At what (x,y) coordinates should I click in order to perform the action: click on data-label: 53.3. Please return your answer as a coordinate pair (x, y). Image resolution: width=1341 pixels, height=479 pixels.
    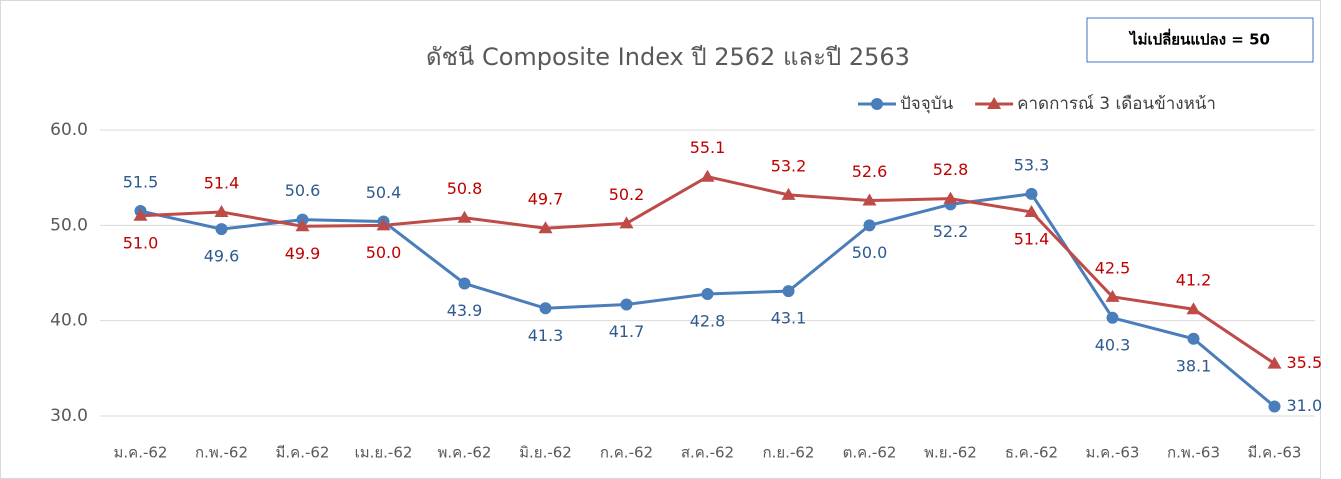
    Looking at the image, I should click on (1032, 164).